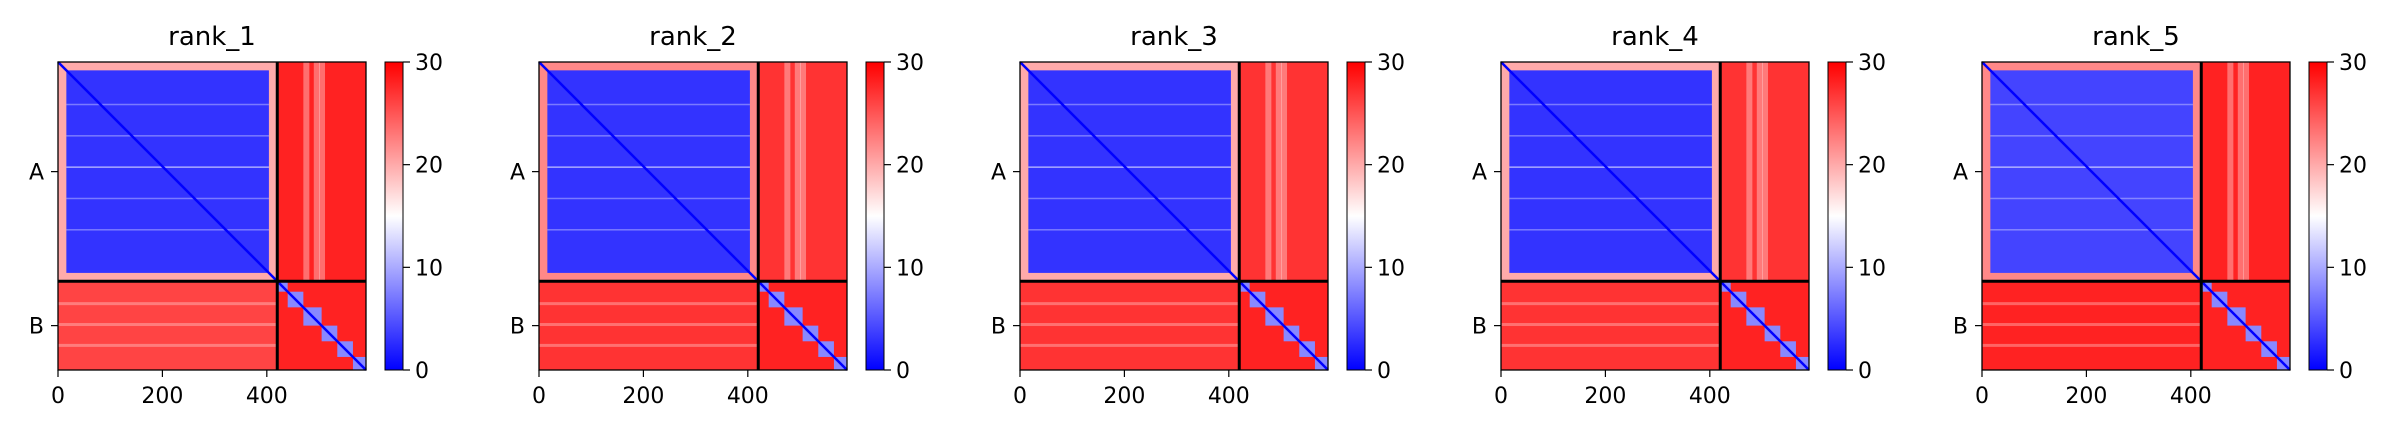 This screenshot has height=442, width=2401. What do you see at coordinates (693, 37) in the screenshot?
I see `panel-title: rank_2` at bounding box center [693, 37].